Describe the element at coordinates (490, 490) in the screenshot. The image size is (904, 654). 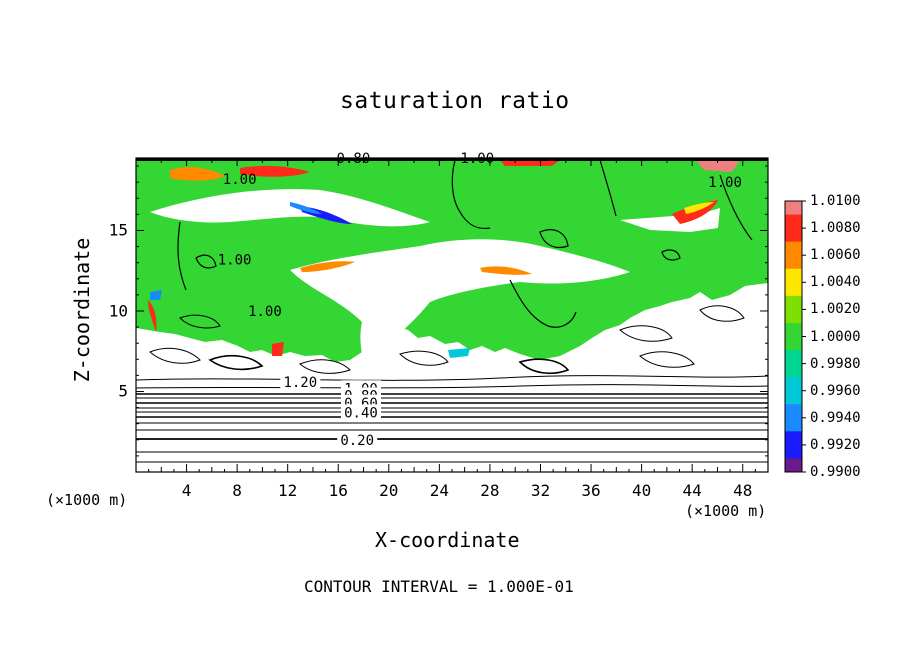
I see `x-tick-label: 28` at that location.